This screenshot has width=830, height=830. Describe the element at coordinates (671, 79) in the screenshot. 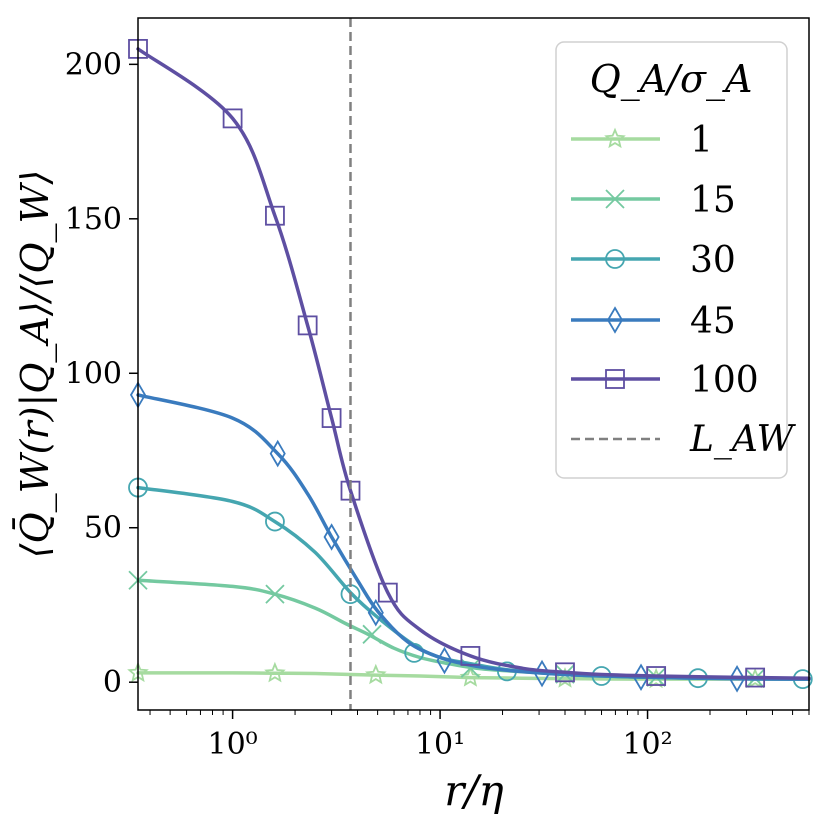

I see `legend-title: Q_A/σ_A` at that location.